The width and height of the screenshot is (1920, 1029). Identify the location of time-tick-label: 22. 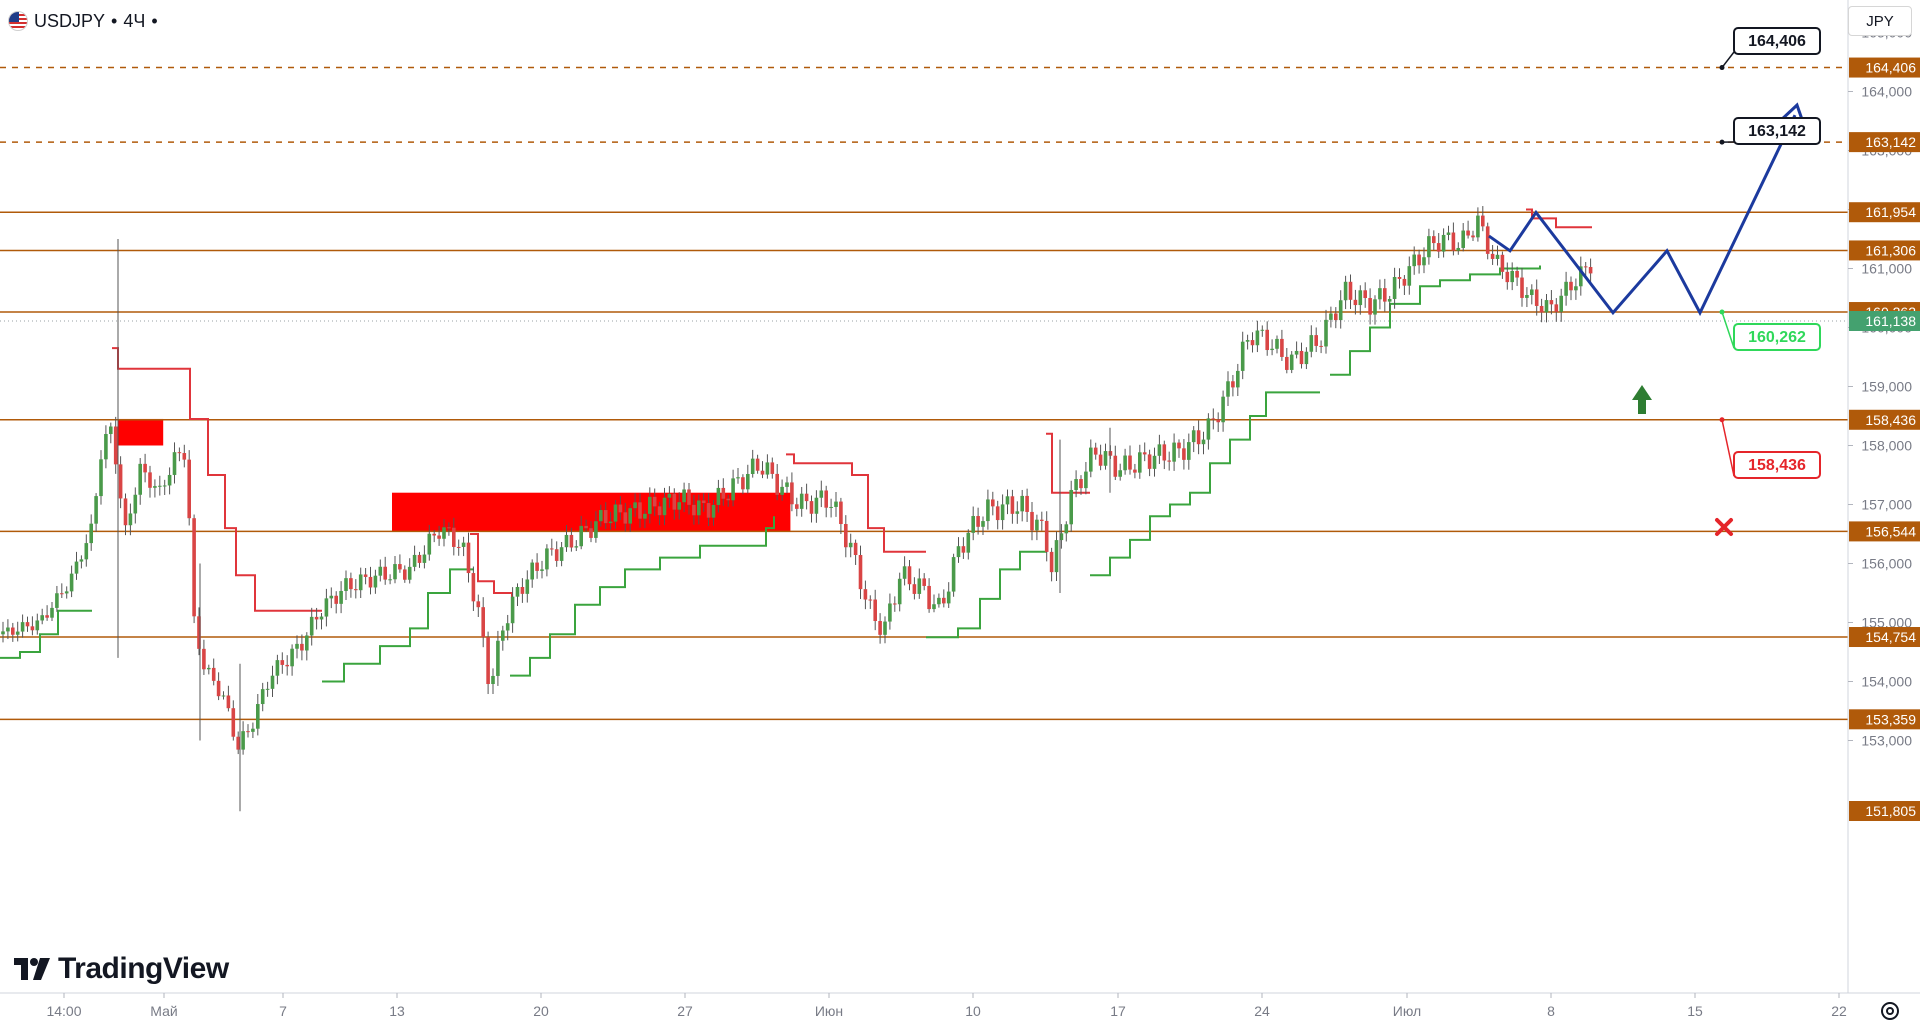
(1839, 1011).